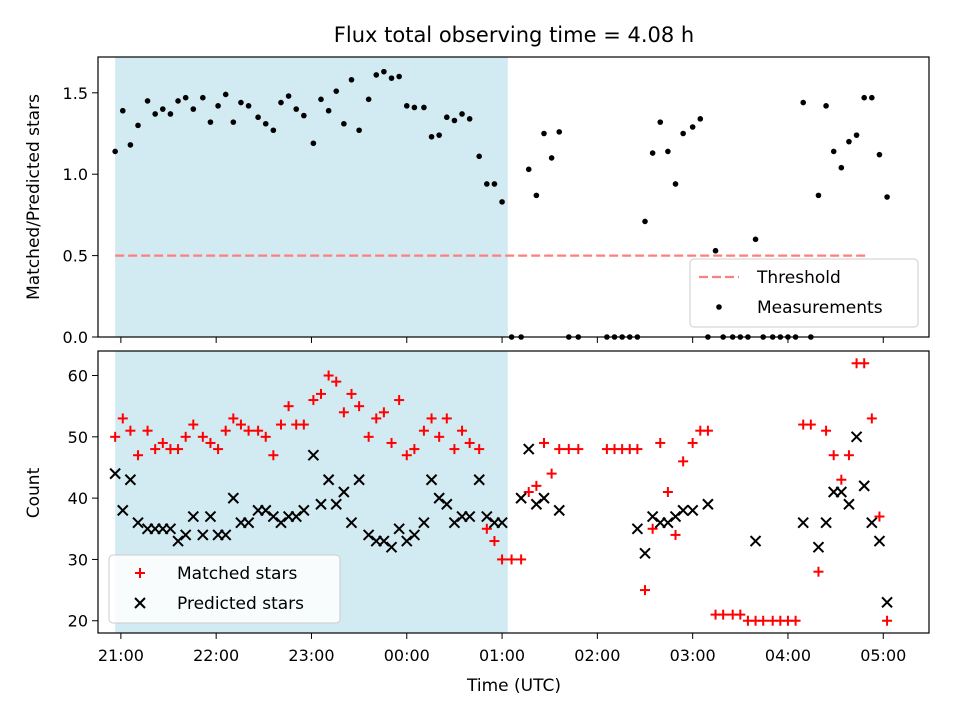  Describe the element at coordinates (798, 278) in the screenshot. I see `legend-threshold-label: Threshold` at that location.